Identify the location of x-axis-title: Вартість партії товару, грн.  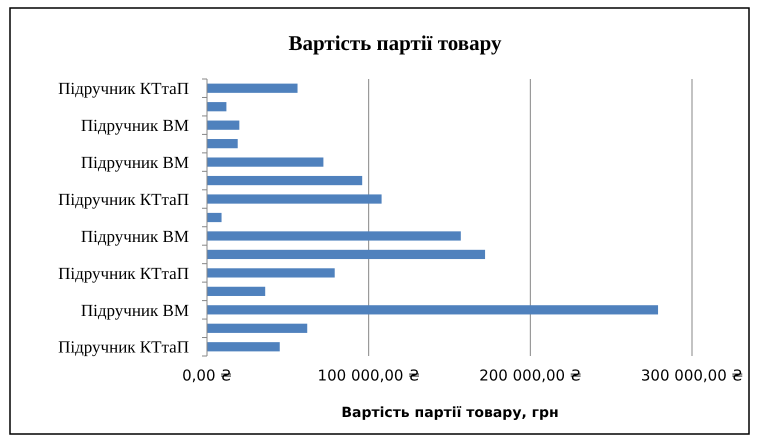
(450, 413).